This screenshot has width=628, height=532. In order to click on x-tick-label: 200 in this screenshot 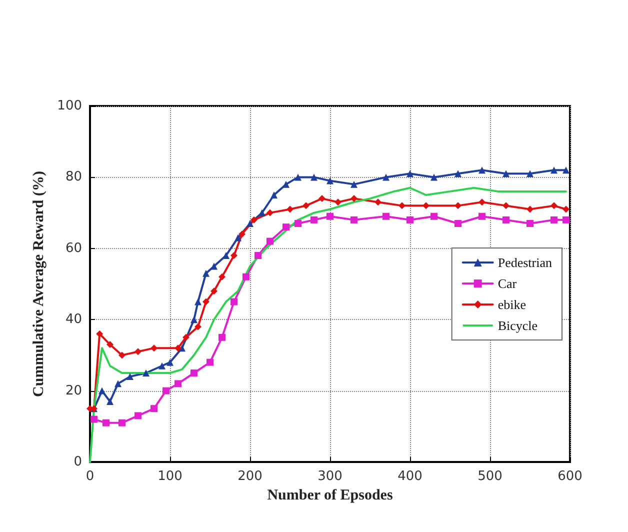, I will do `click(250, 476)`.